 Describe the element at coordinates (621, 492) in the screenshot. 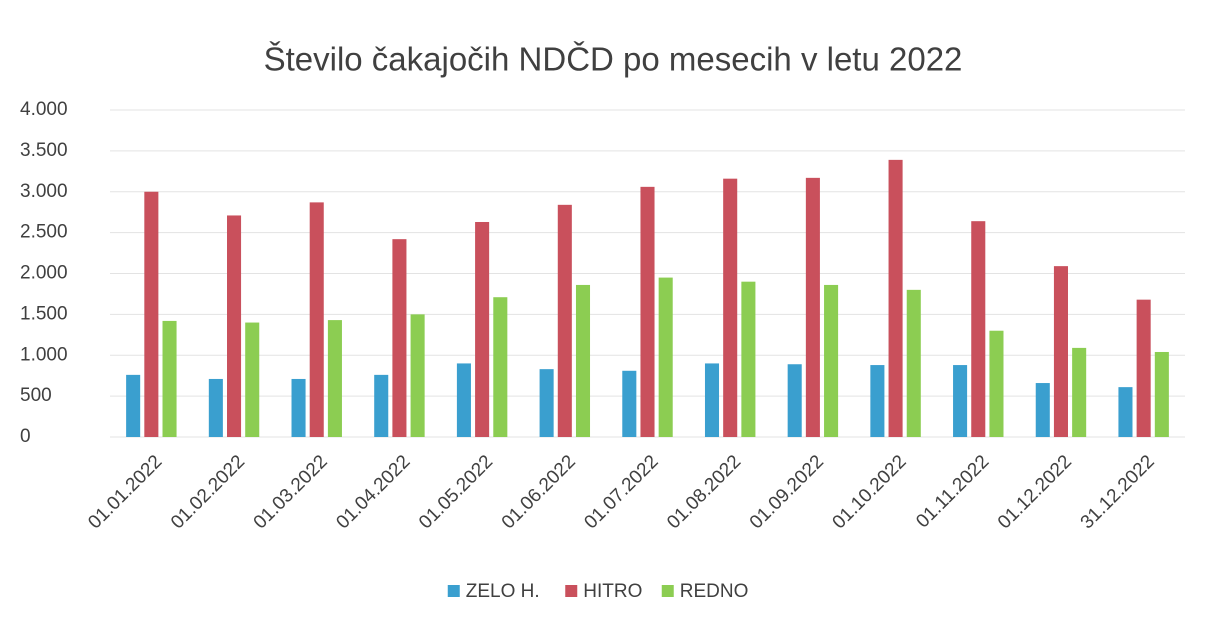

I see `x-tick-label: 01.07.2022` at that location.